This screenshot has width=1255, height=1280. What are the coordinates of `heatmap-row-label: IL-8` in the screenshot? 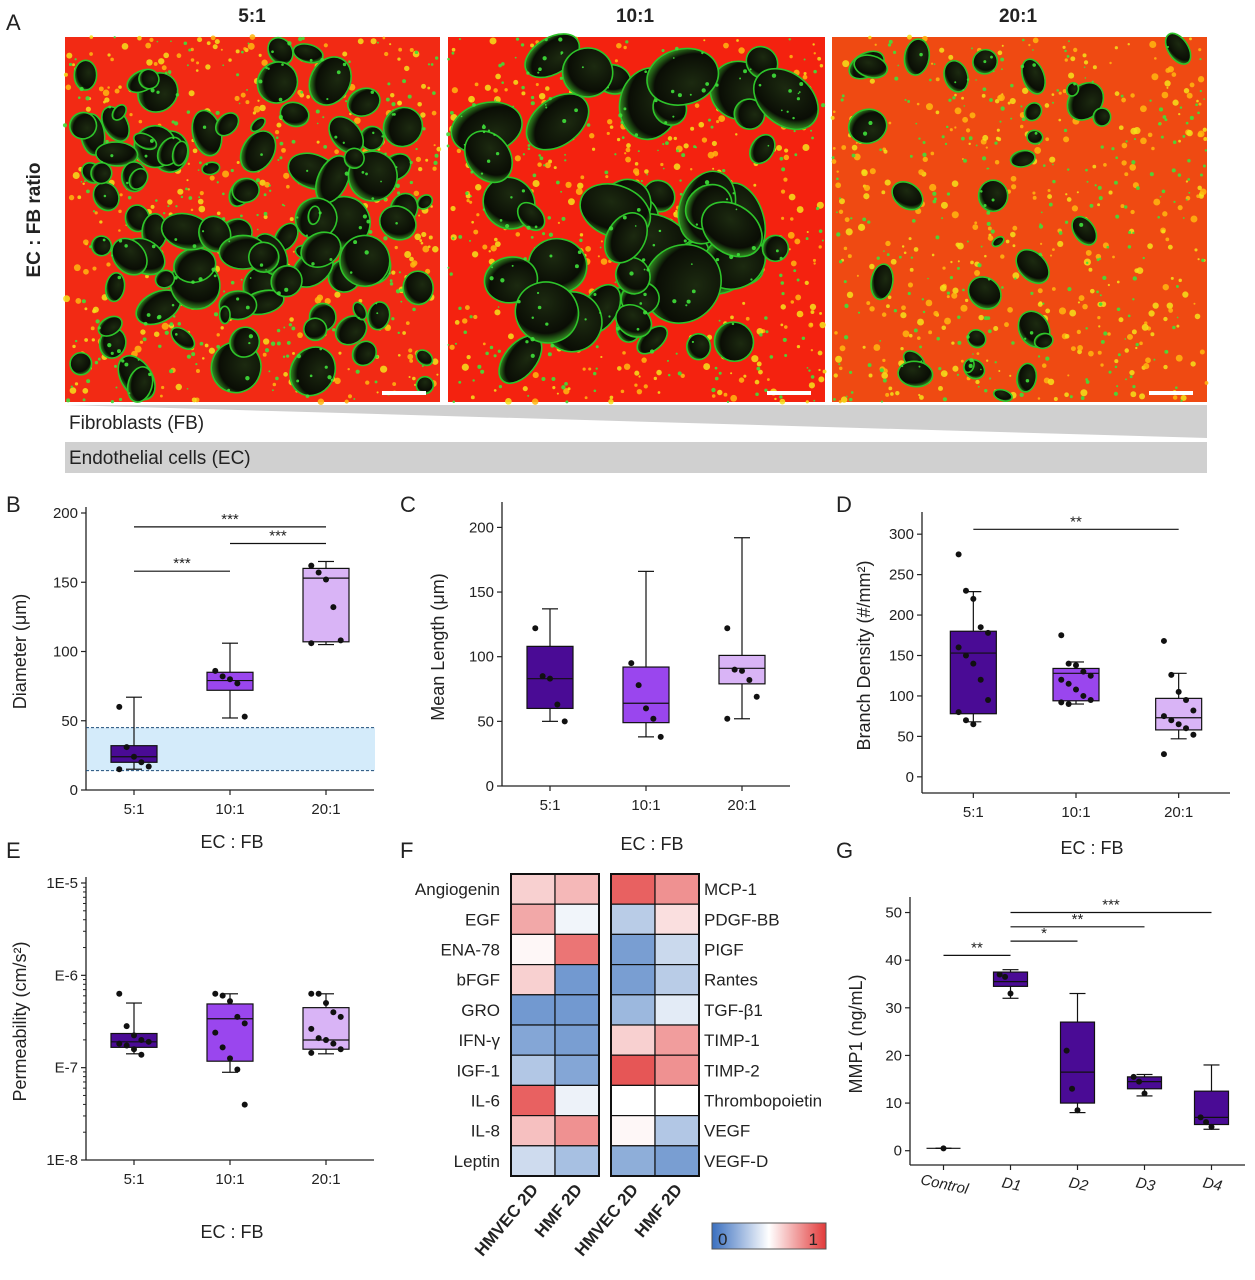 It's located at (485, 1131).